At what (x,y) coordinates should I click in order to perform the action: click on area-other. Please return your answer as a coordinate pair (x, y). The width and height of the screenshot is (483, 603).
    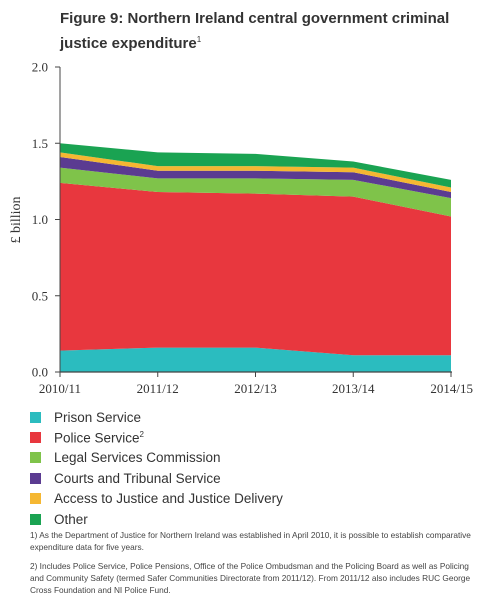
    Looking at the image, I should click on (255, 165).